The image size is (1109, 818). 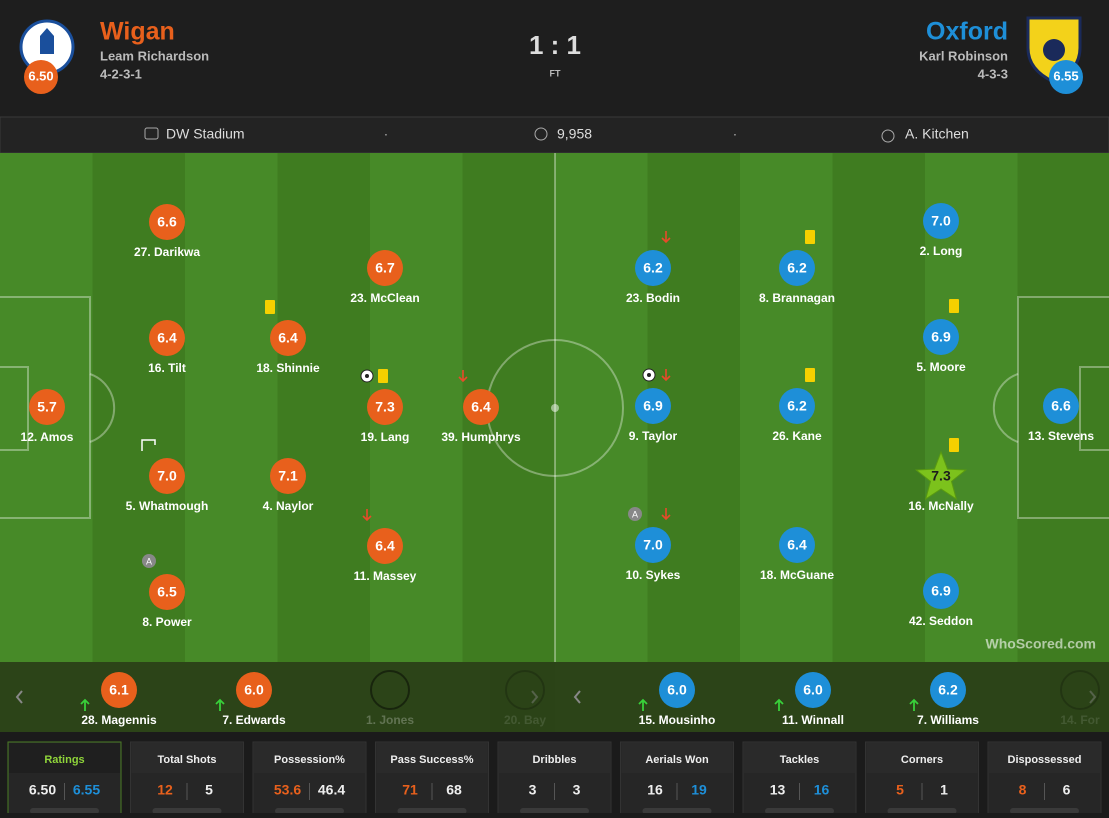 I want to click on player-rating: 6.5, so click(x=167, y=592).